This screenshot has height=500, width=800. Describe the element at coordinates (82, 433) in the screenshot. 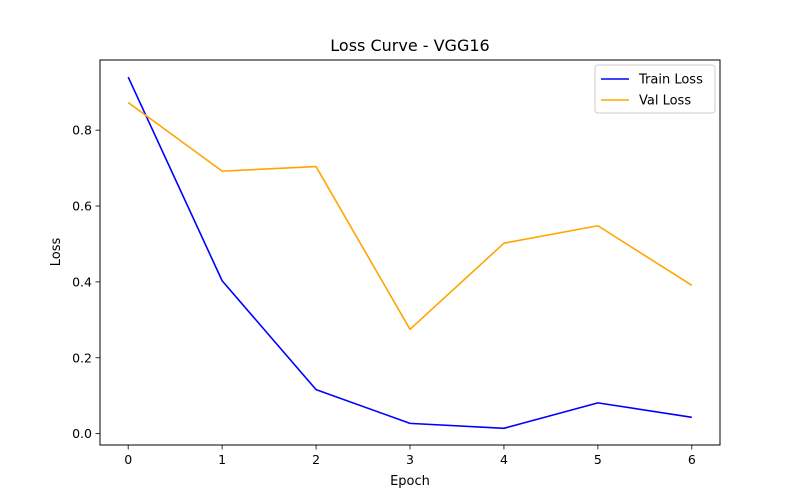

I see `y-tick-label: 0.0` at that location.